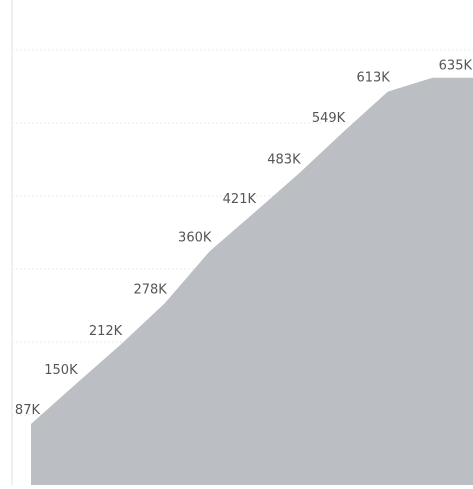  Describe the element at coordinates (240, 199) in the screenshot. I see `data-label: 421K` at that location.